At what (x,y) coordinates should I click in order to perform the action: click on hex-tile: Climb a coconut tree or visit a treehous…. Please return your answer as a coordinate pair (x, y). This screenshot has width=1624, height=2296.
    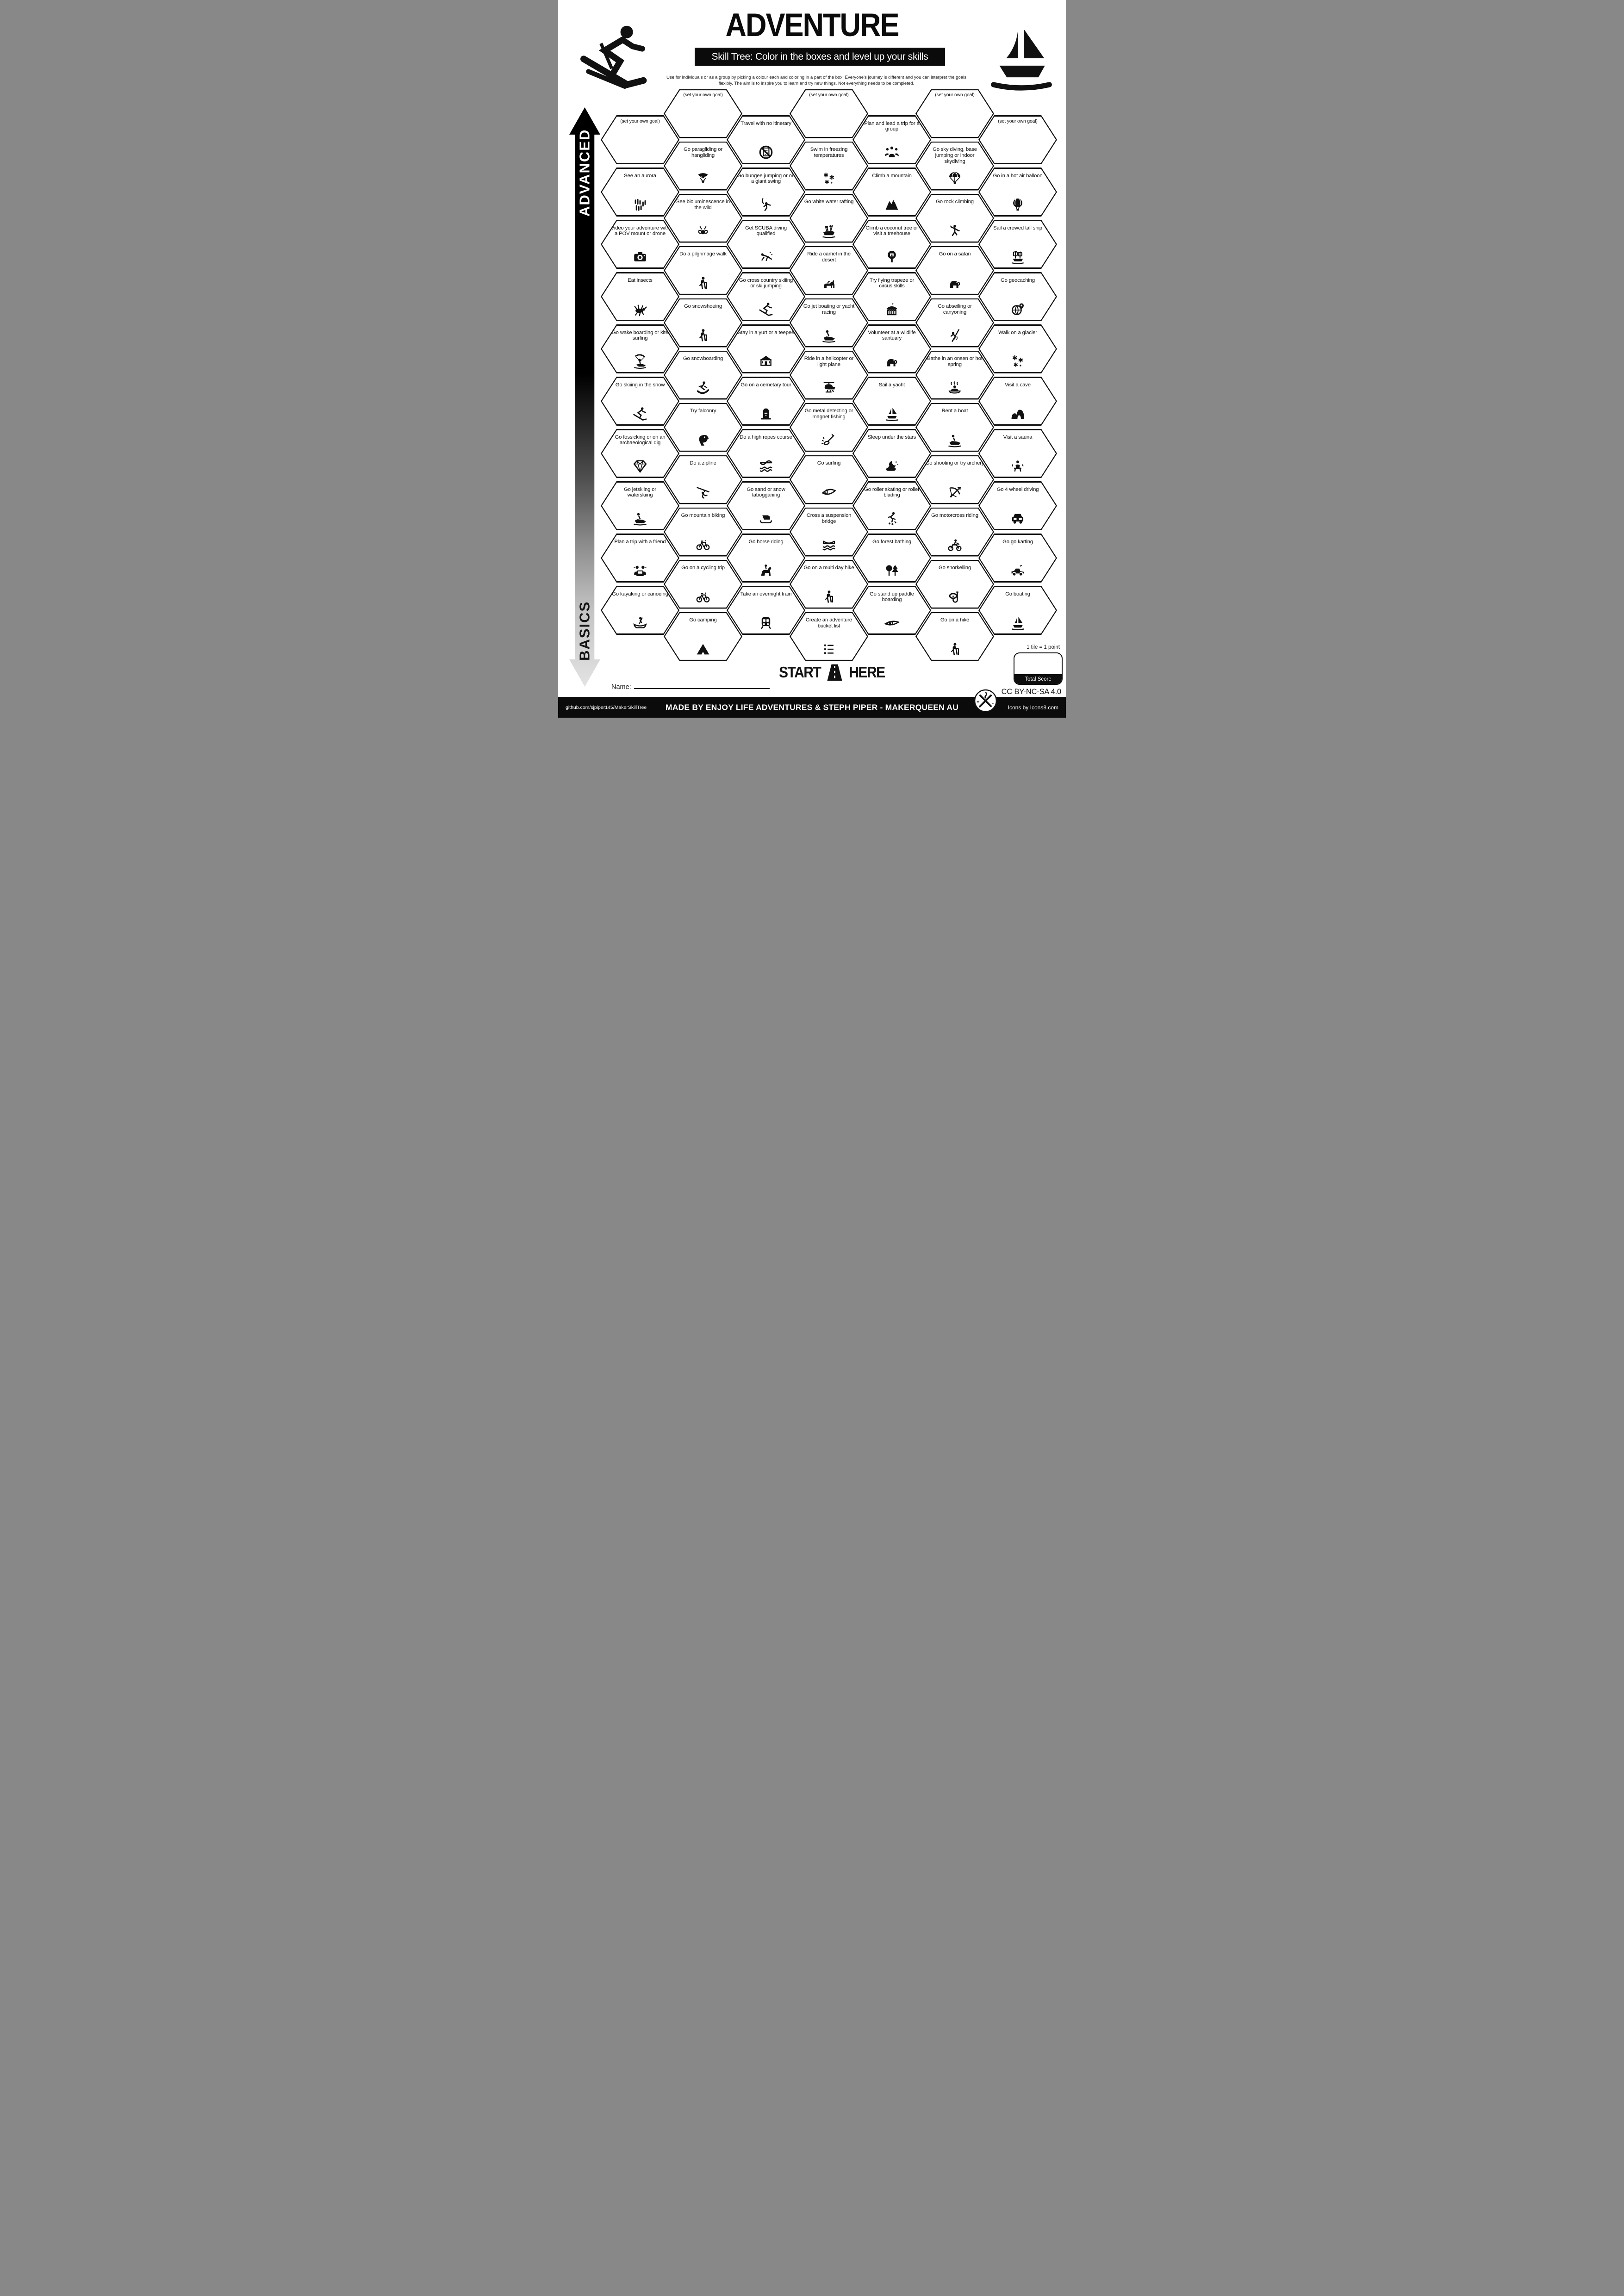
    Looking at the image, I should click on (891, 245).